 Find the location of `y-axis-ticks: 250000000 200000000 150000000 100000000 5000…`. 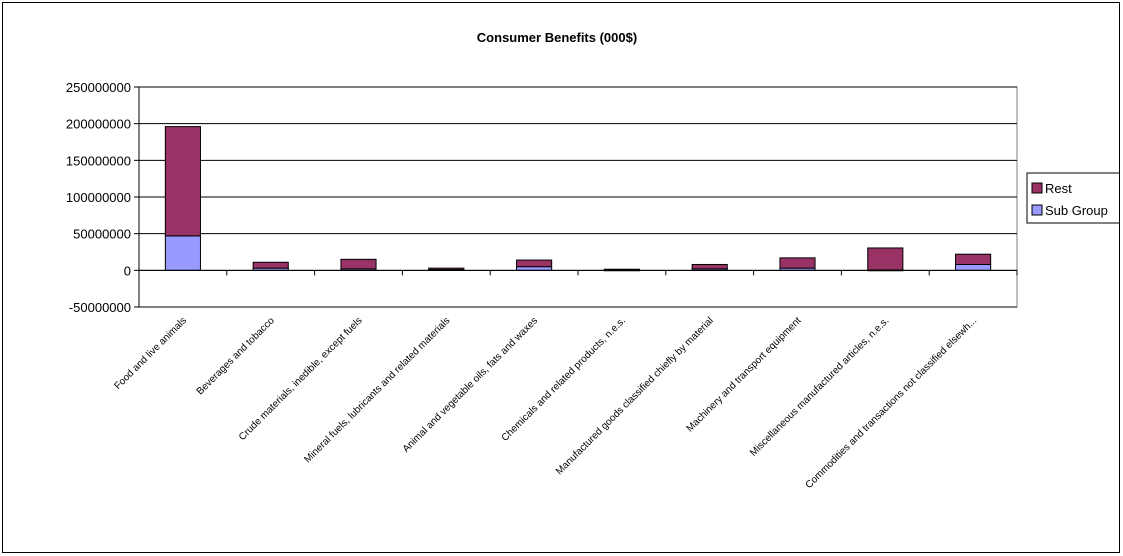

y-axis-ticks: 250000000 200000000 150000000 100000000 5000… is located at coordinates (102, 197).